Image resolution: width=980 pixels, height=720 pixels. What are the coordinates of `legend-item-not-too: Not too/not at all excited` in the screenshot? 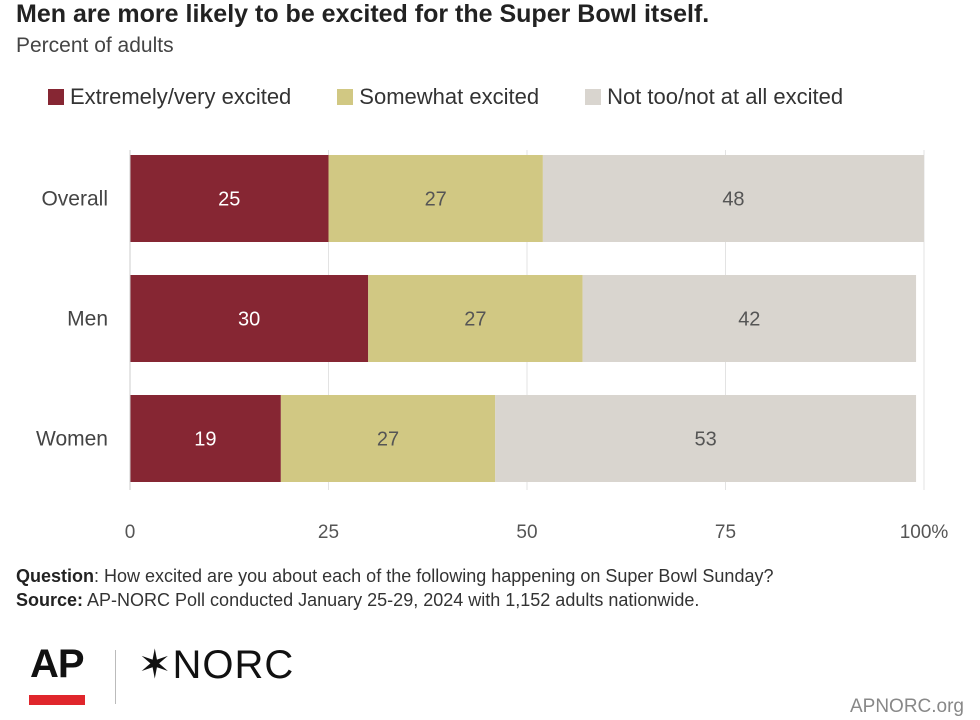 It's located at (714, 97).